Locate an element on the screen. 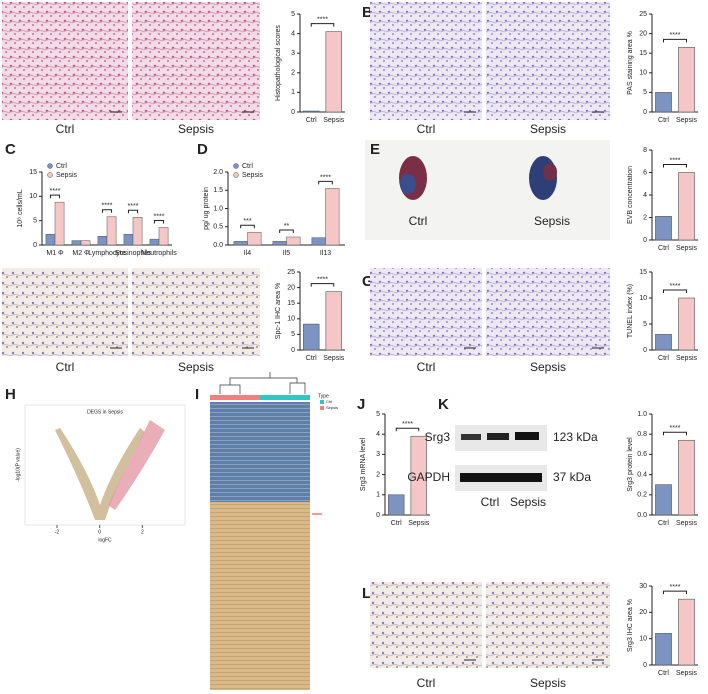  x-tick-label: Neutrophils is located at coordinates (159, 253).